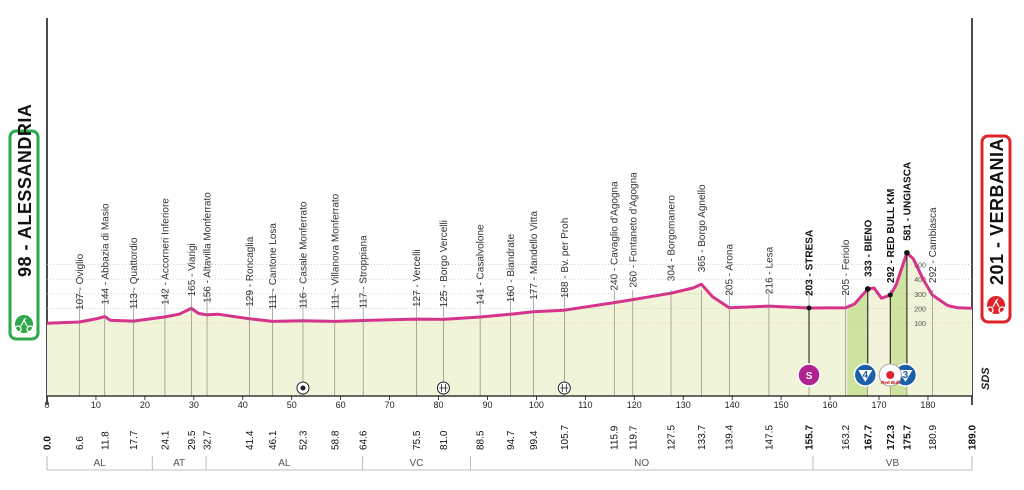 This screenshot has width=1024, height=490. What do you see at coordinates (920, 266) in the screenshot?
I see `alt-tick-label: 500` at bounding box center [920, 266].